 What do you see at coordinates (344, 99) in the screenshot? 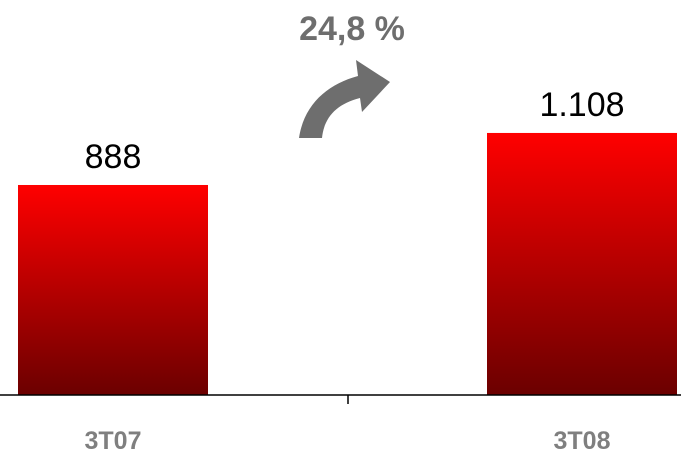
I see `curved-arrow-icon` at bounding box center [344, 99].